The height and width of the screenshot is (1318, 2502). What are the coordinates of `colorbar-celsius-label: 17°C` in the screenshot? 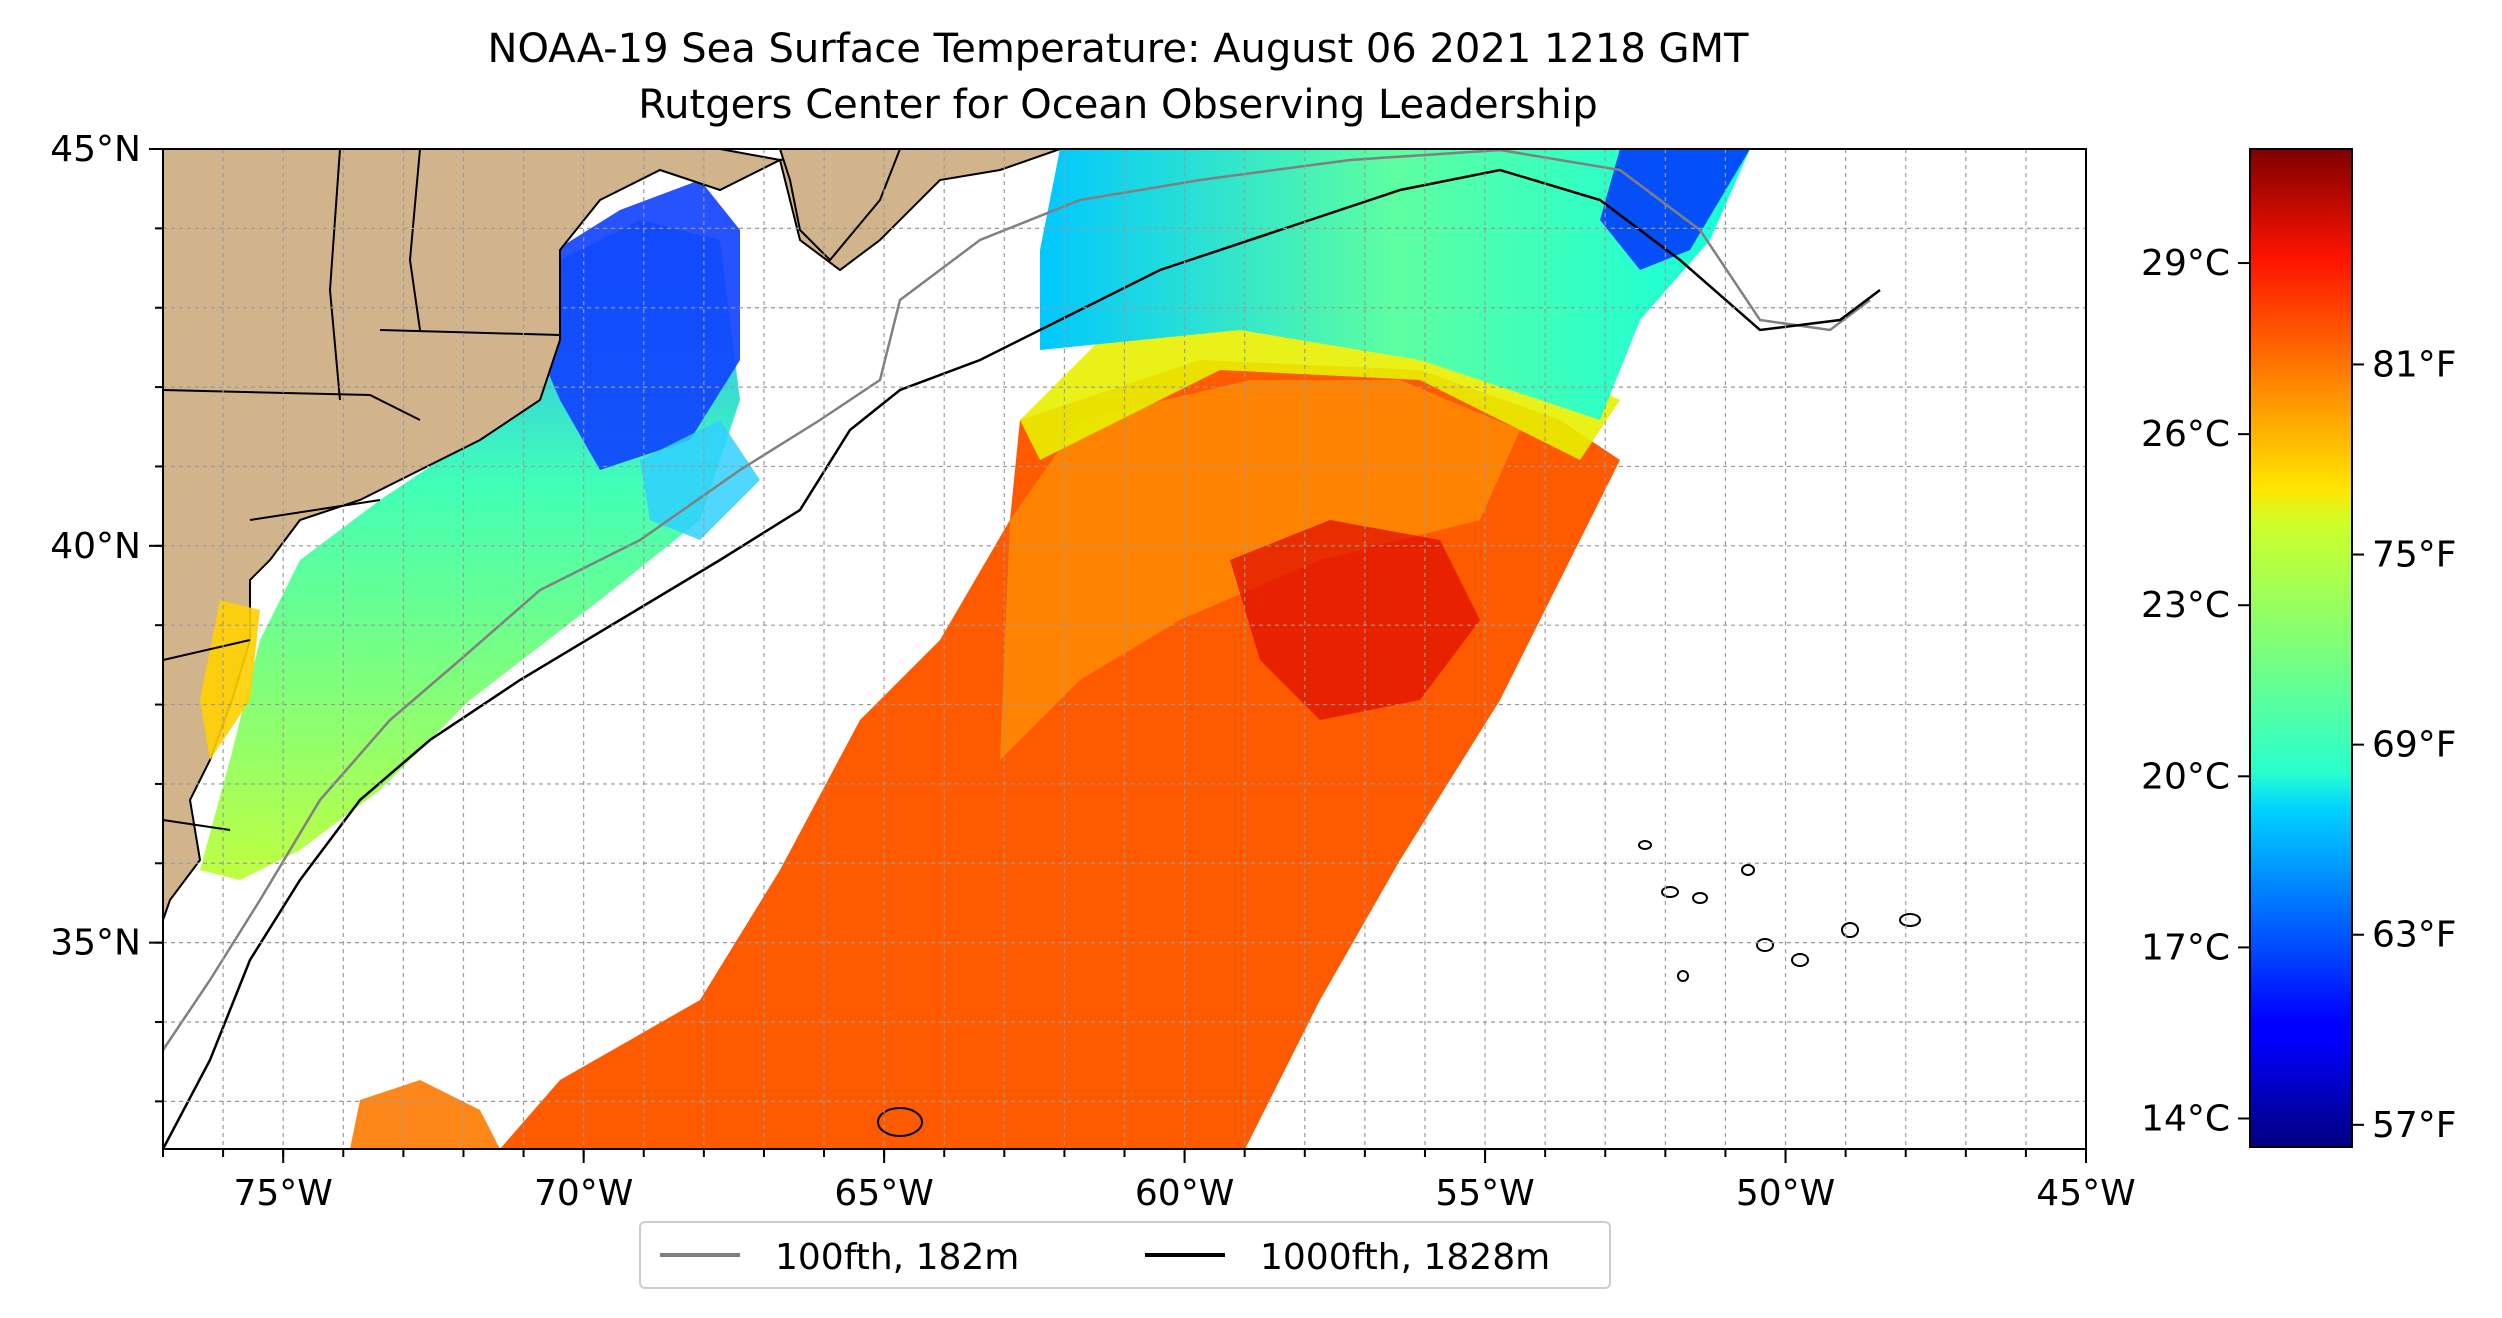 It's located at (2185, 947).